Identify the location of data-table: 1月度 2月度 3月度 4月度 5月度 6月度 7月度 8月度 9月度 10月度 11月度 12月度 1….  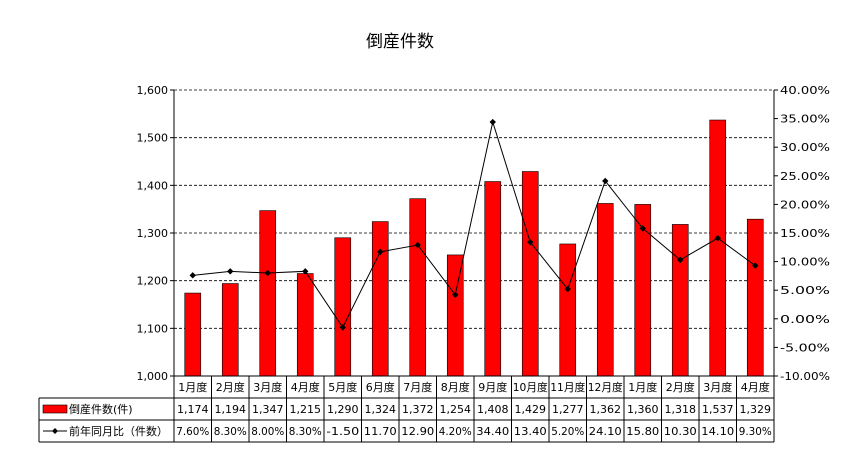
(406, 409).